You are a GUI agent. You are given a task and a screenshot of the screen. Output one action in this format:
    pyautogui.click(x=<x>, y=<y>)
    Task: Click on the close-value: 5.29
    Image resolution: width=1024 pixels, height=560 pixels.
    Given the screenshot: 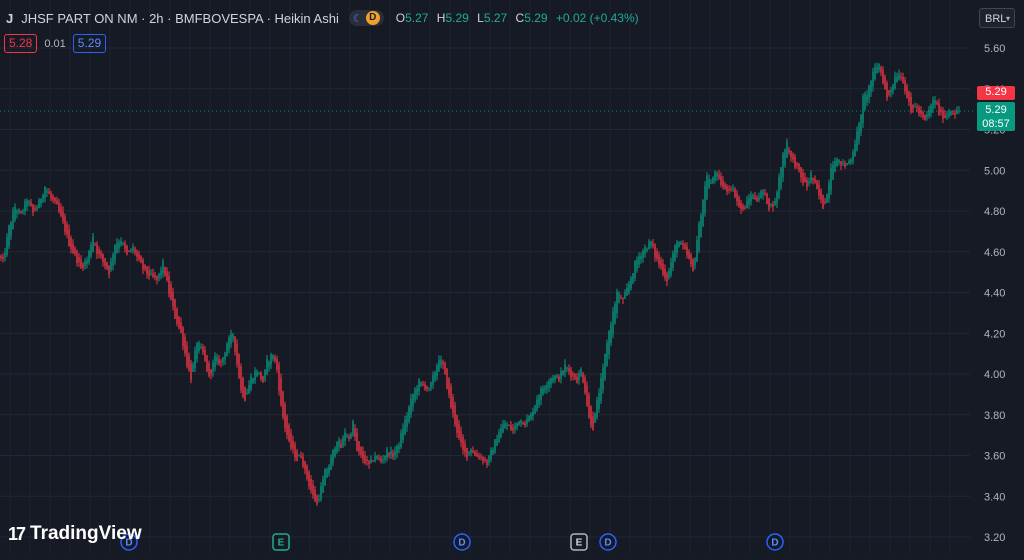 What is the action you would take?
    pyautogui.click(x=536, y=18)
    